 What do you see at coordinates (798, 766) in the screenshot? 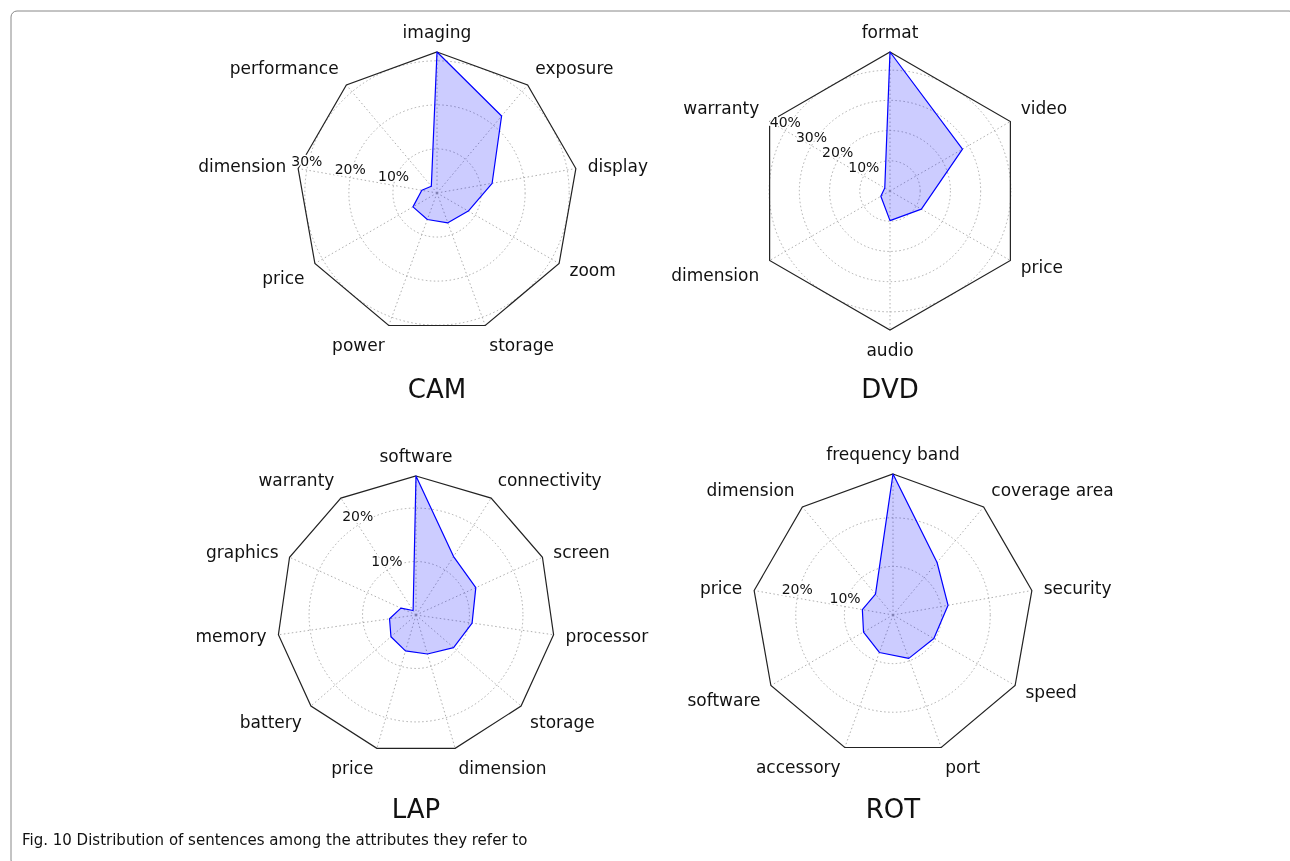
I see `spoke-label: accessory` at bounding box center [798, 766].